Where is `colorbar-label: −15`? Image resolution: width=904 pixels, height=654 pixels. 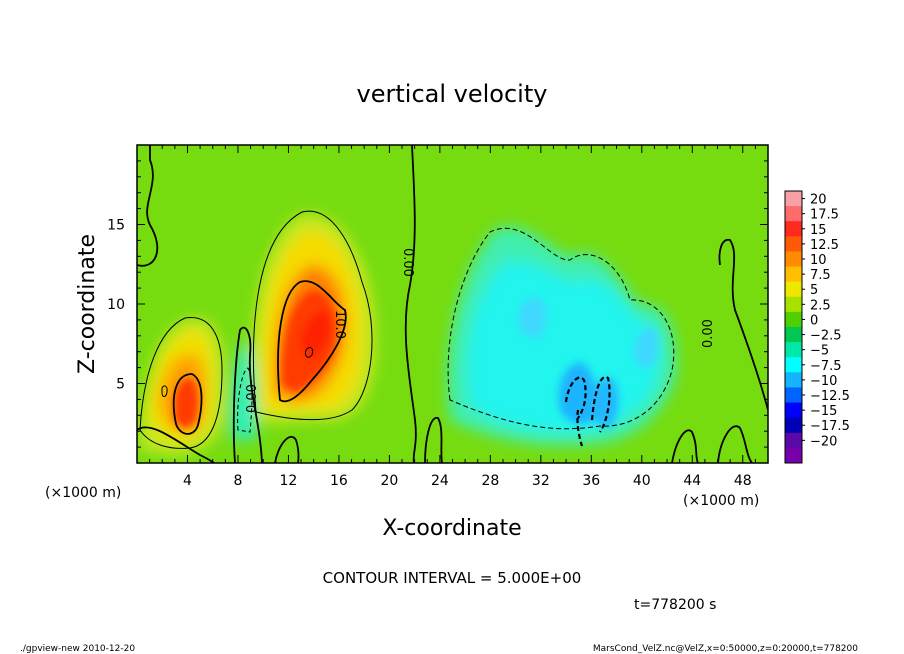
colorbar-label: −15 is located at coordinates (823, 411).